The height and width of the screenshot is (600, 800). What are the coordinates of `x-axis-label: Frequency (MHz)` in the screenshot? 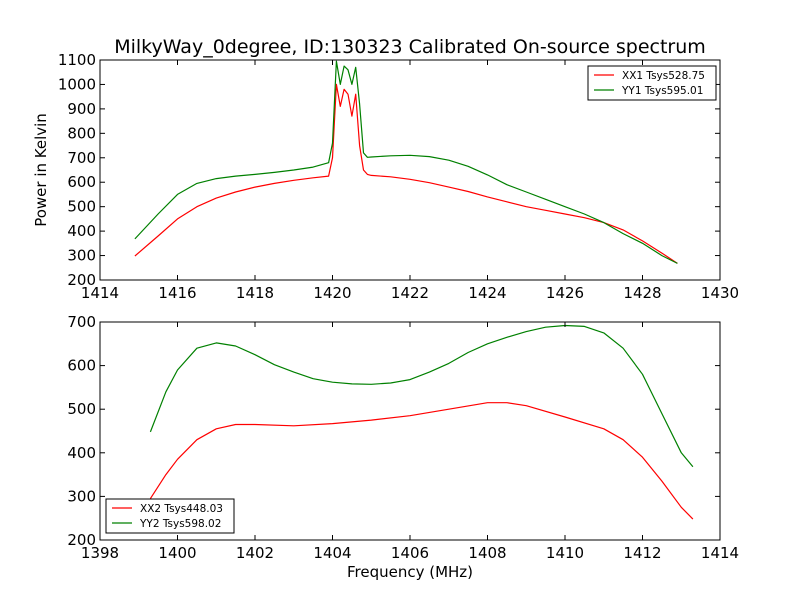 It's located at (410, 572).